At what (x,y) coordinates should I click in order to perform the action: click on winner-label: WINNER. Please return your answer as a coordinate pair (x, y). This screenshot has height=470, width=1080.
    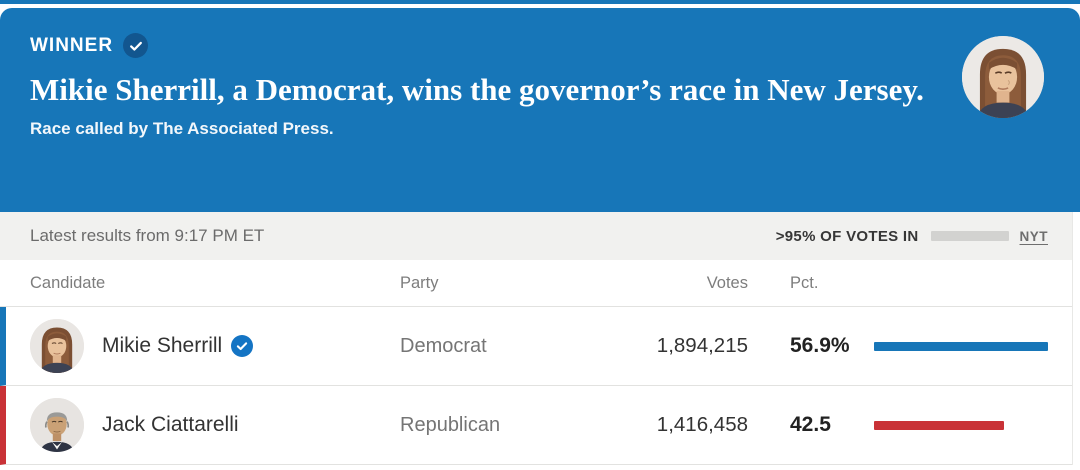
    Looking at the image, I should click on (72, 45).